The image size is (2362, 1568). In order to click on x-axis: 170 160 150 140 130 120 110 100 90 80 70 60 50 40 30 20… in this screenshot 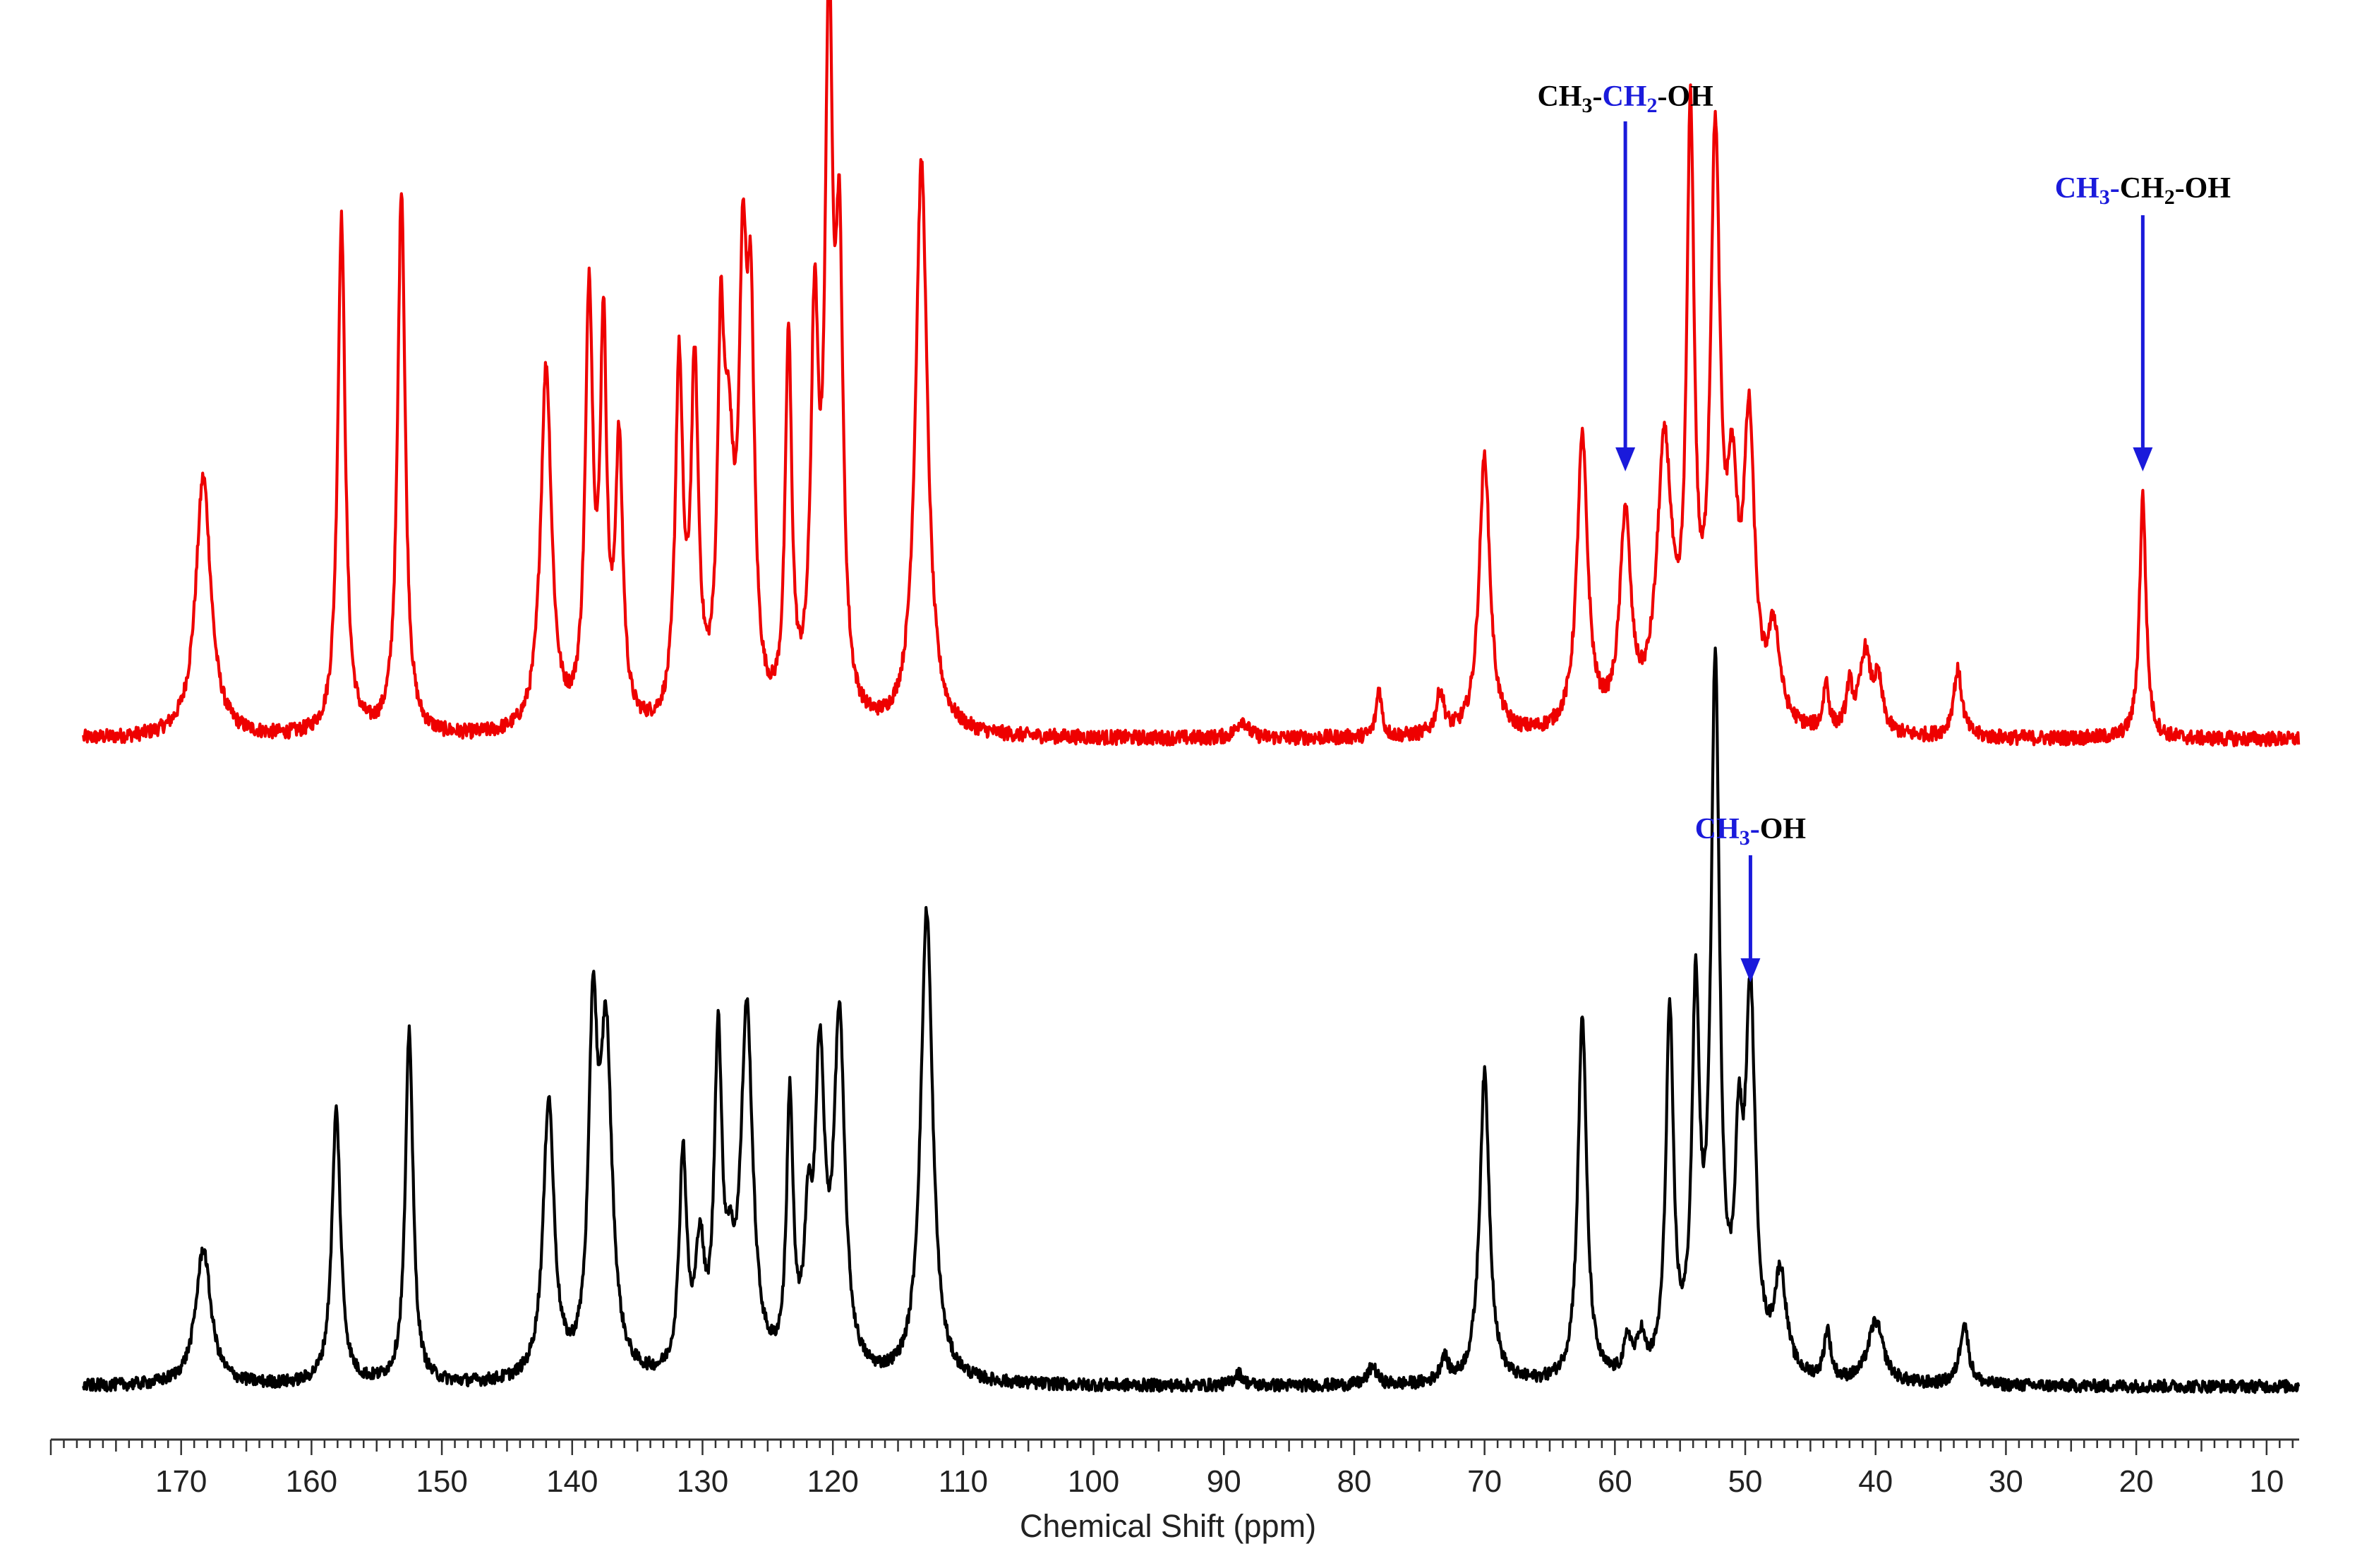, I will do `click(1174, 1468)`.